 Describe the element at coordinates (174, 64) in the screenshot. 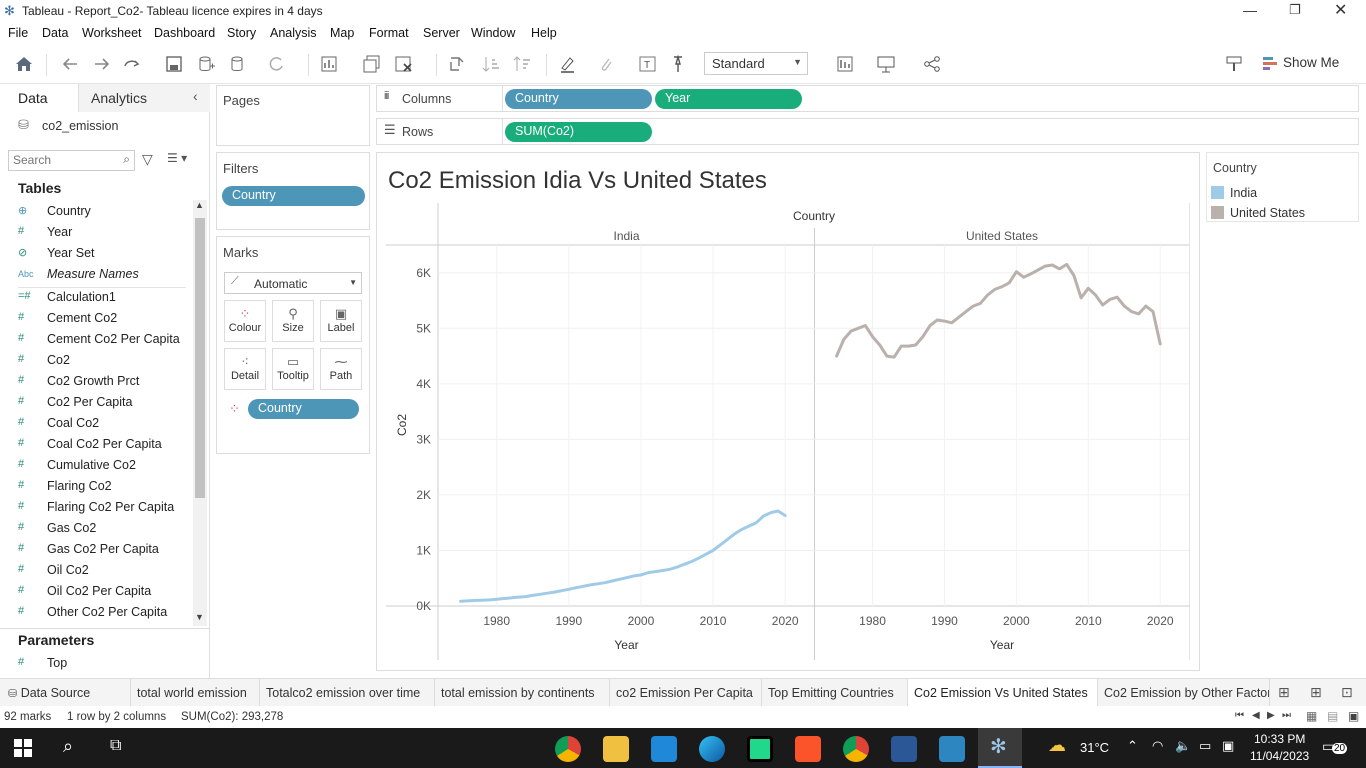

I see `save-icon` at that location.